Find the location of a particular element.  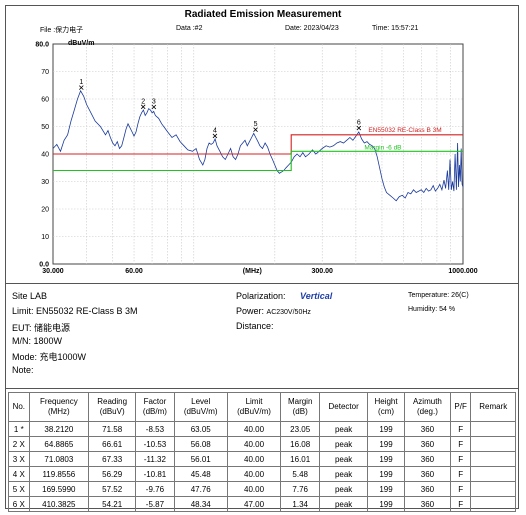

y-tick-label: 10 is located at coordinates (45, 237).